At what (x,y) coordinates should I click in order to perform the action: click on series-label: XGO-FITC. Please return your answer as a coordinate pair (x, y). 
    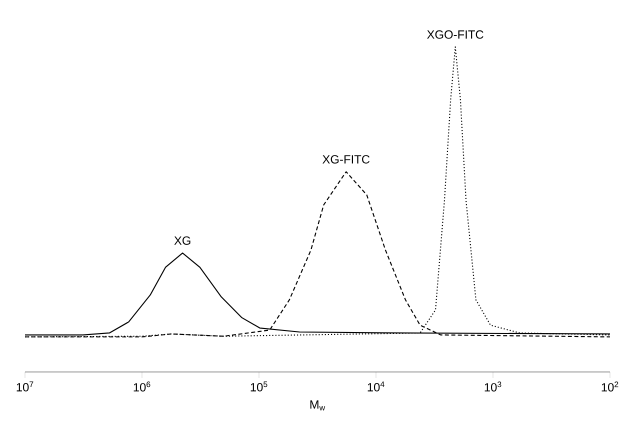
    Looking at the image, I should click on (455, 34).